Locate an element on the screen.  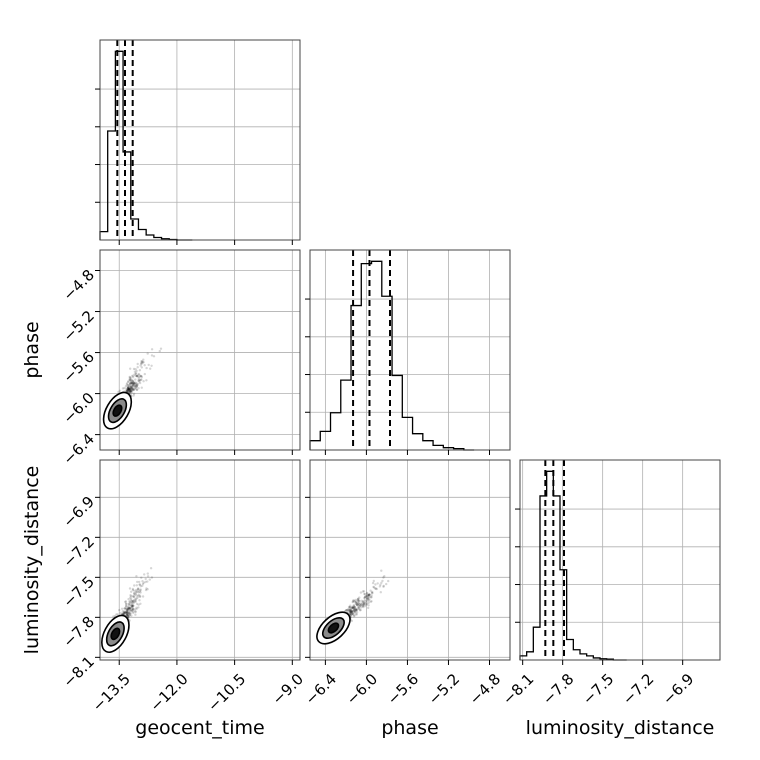
phase-y-tick-label: −5.2 is located at coordinates (79, 326).